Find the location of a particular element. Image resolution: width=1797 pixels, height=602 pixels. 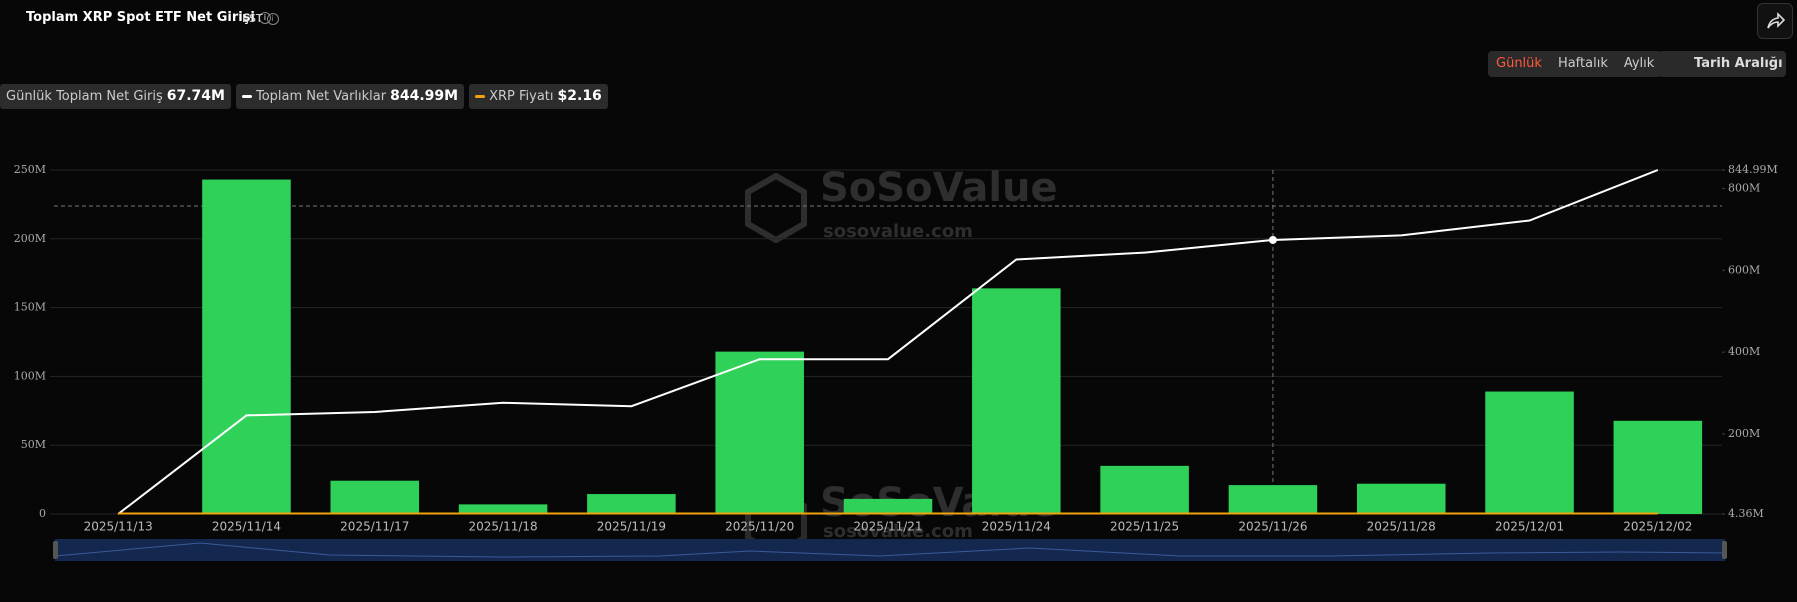

period-tabs: Günlük Haftalık Aylık is located at coordinates (1575, 64).